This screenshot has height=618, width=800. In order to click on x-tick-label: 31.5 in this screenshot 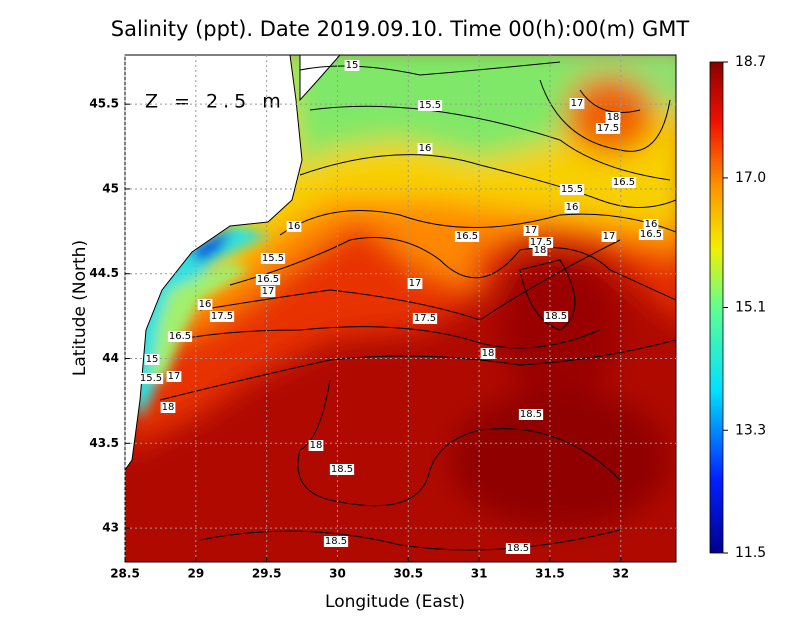, I will do `click(550, 574)`.